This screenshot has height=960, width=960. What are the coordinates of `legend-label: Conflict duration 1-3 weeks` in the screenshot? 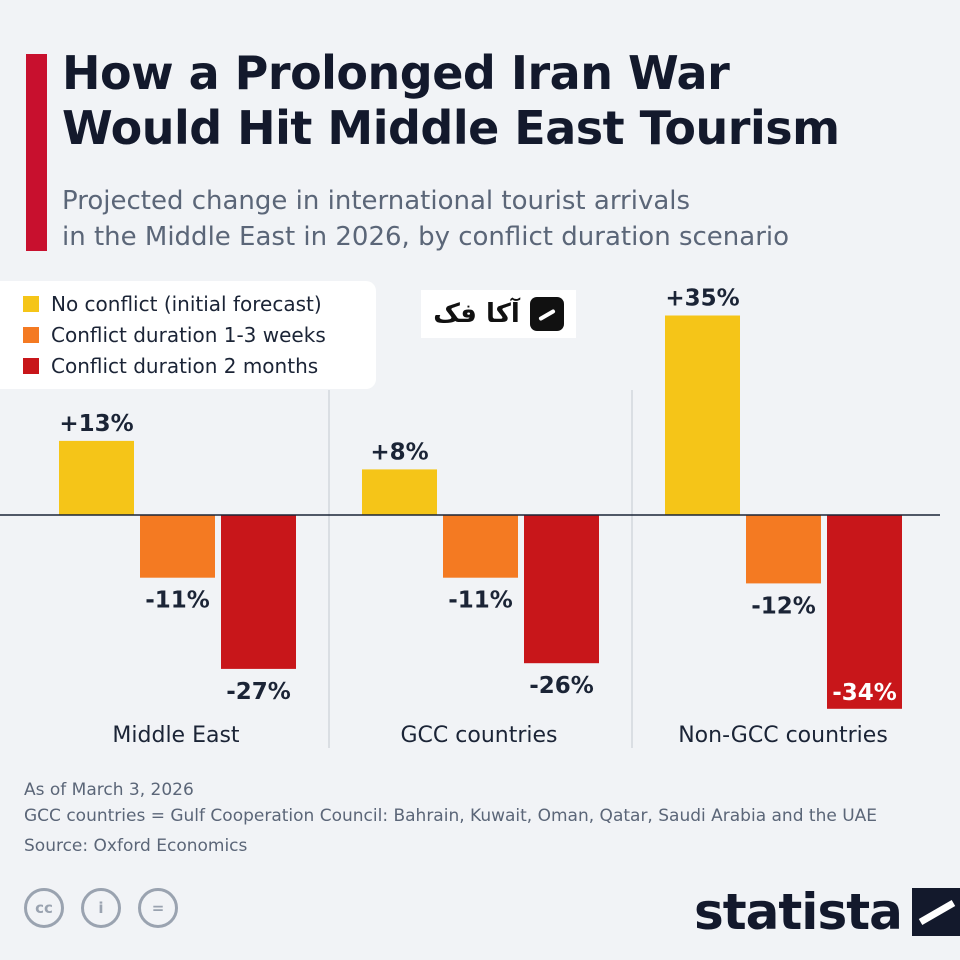 It's located at (188, 335).